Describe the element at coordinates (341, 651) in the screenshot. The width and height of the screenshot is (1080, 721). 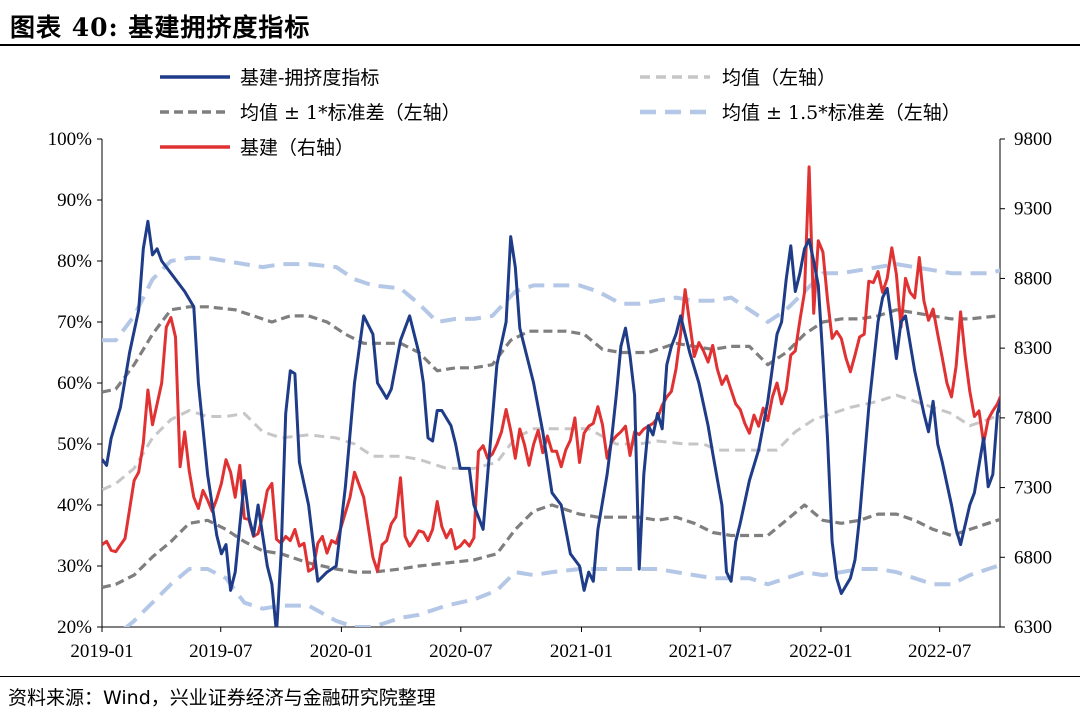
I see `x-axis-tick-label: 2020-01` at that location.